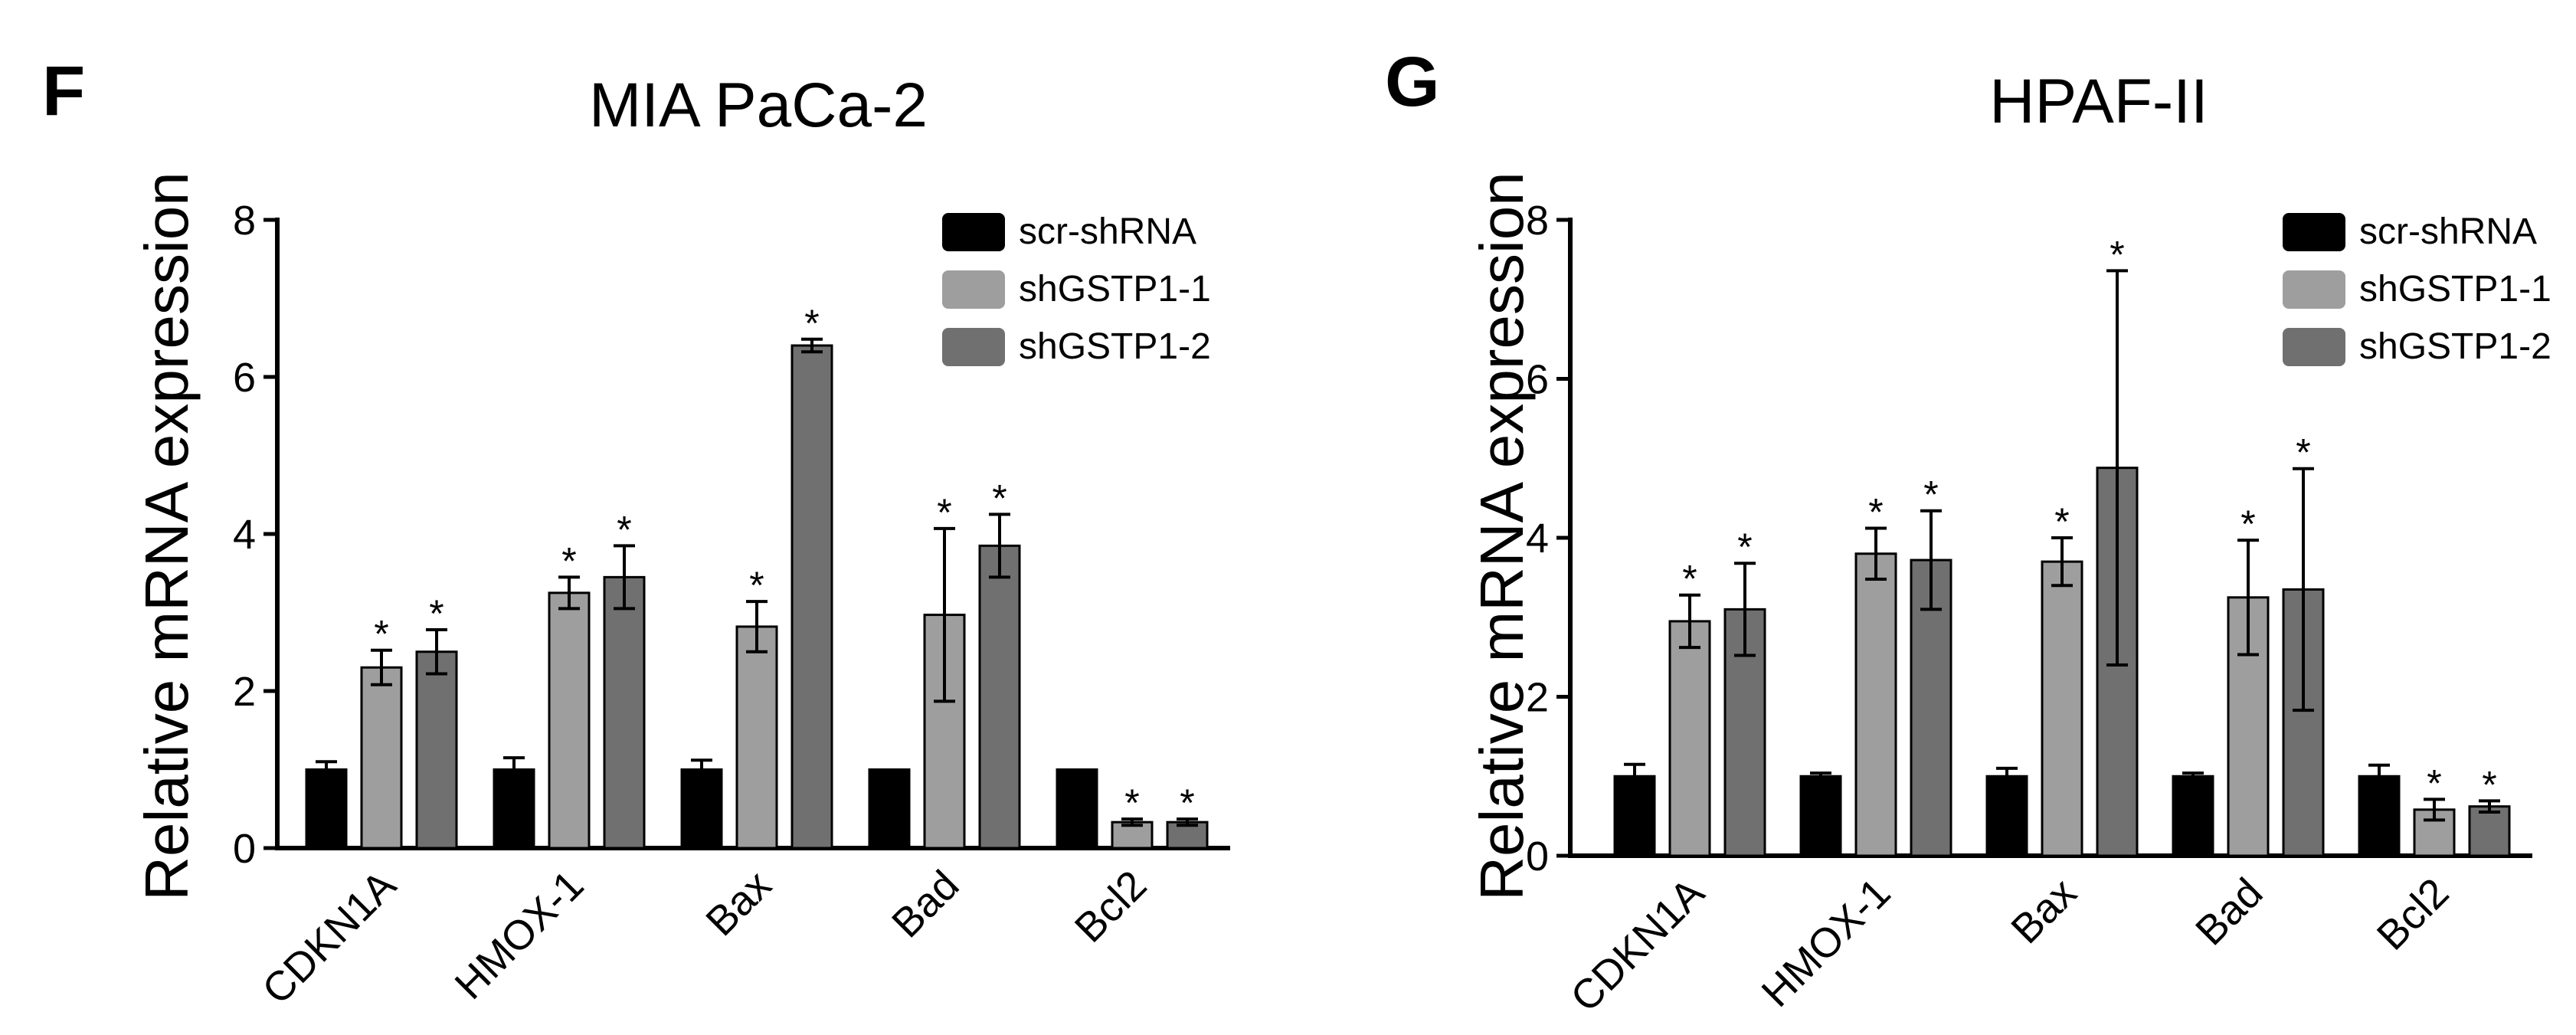 This screenshot has height=1035, width=2576. I want to click on panel-label: F, so click(63, 91).